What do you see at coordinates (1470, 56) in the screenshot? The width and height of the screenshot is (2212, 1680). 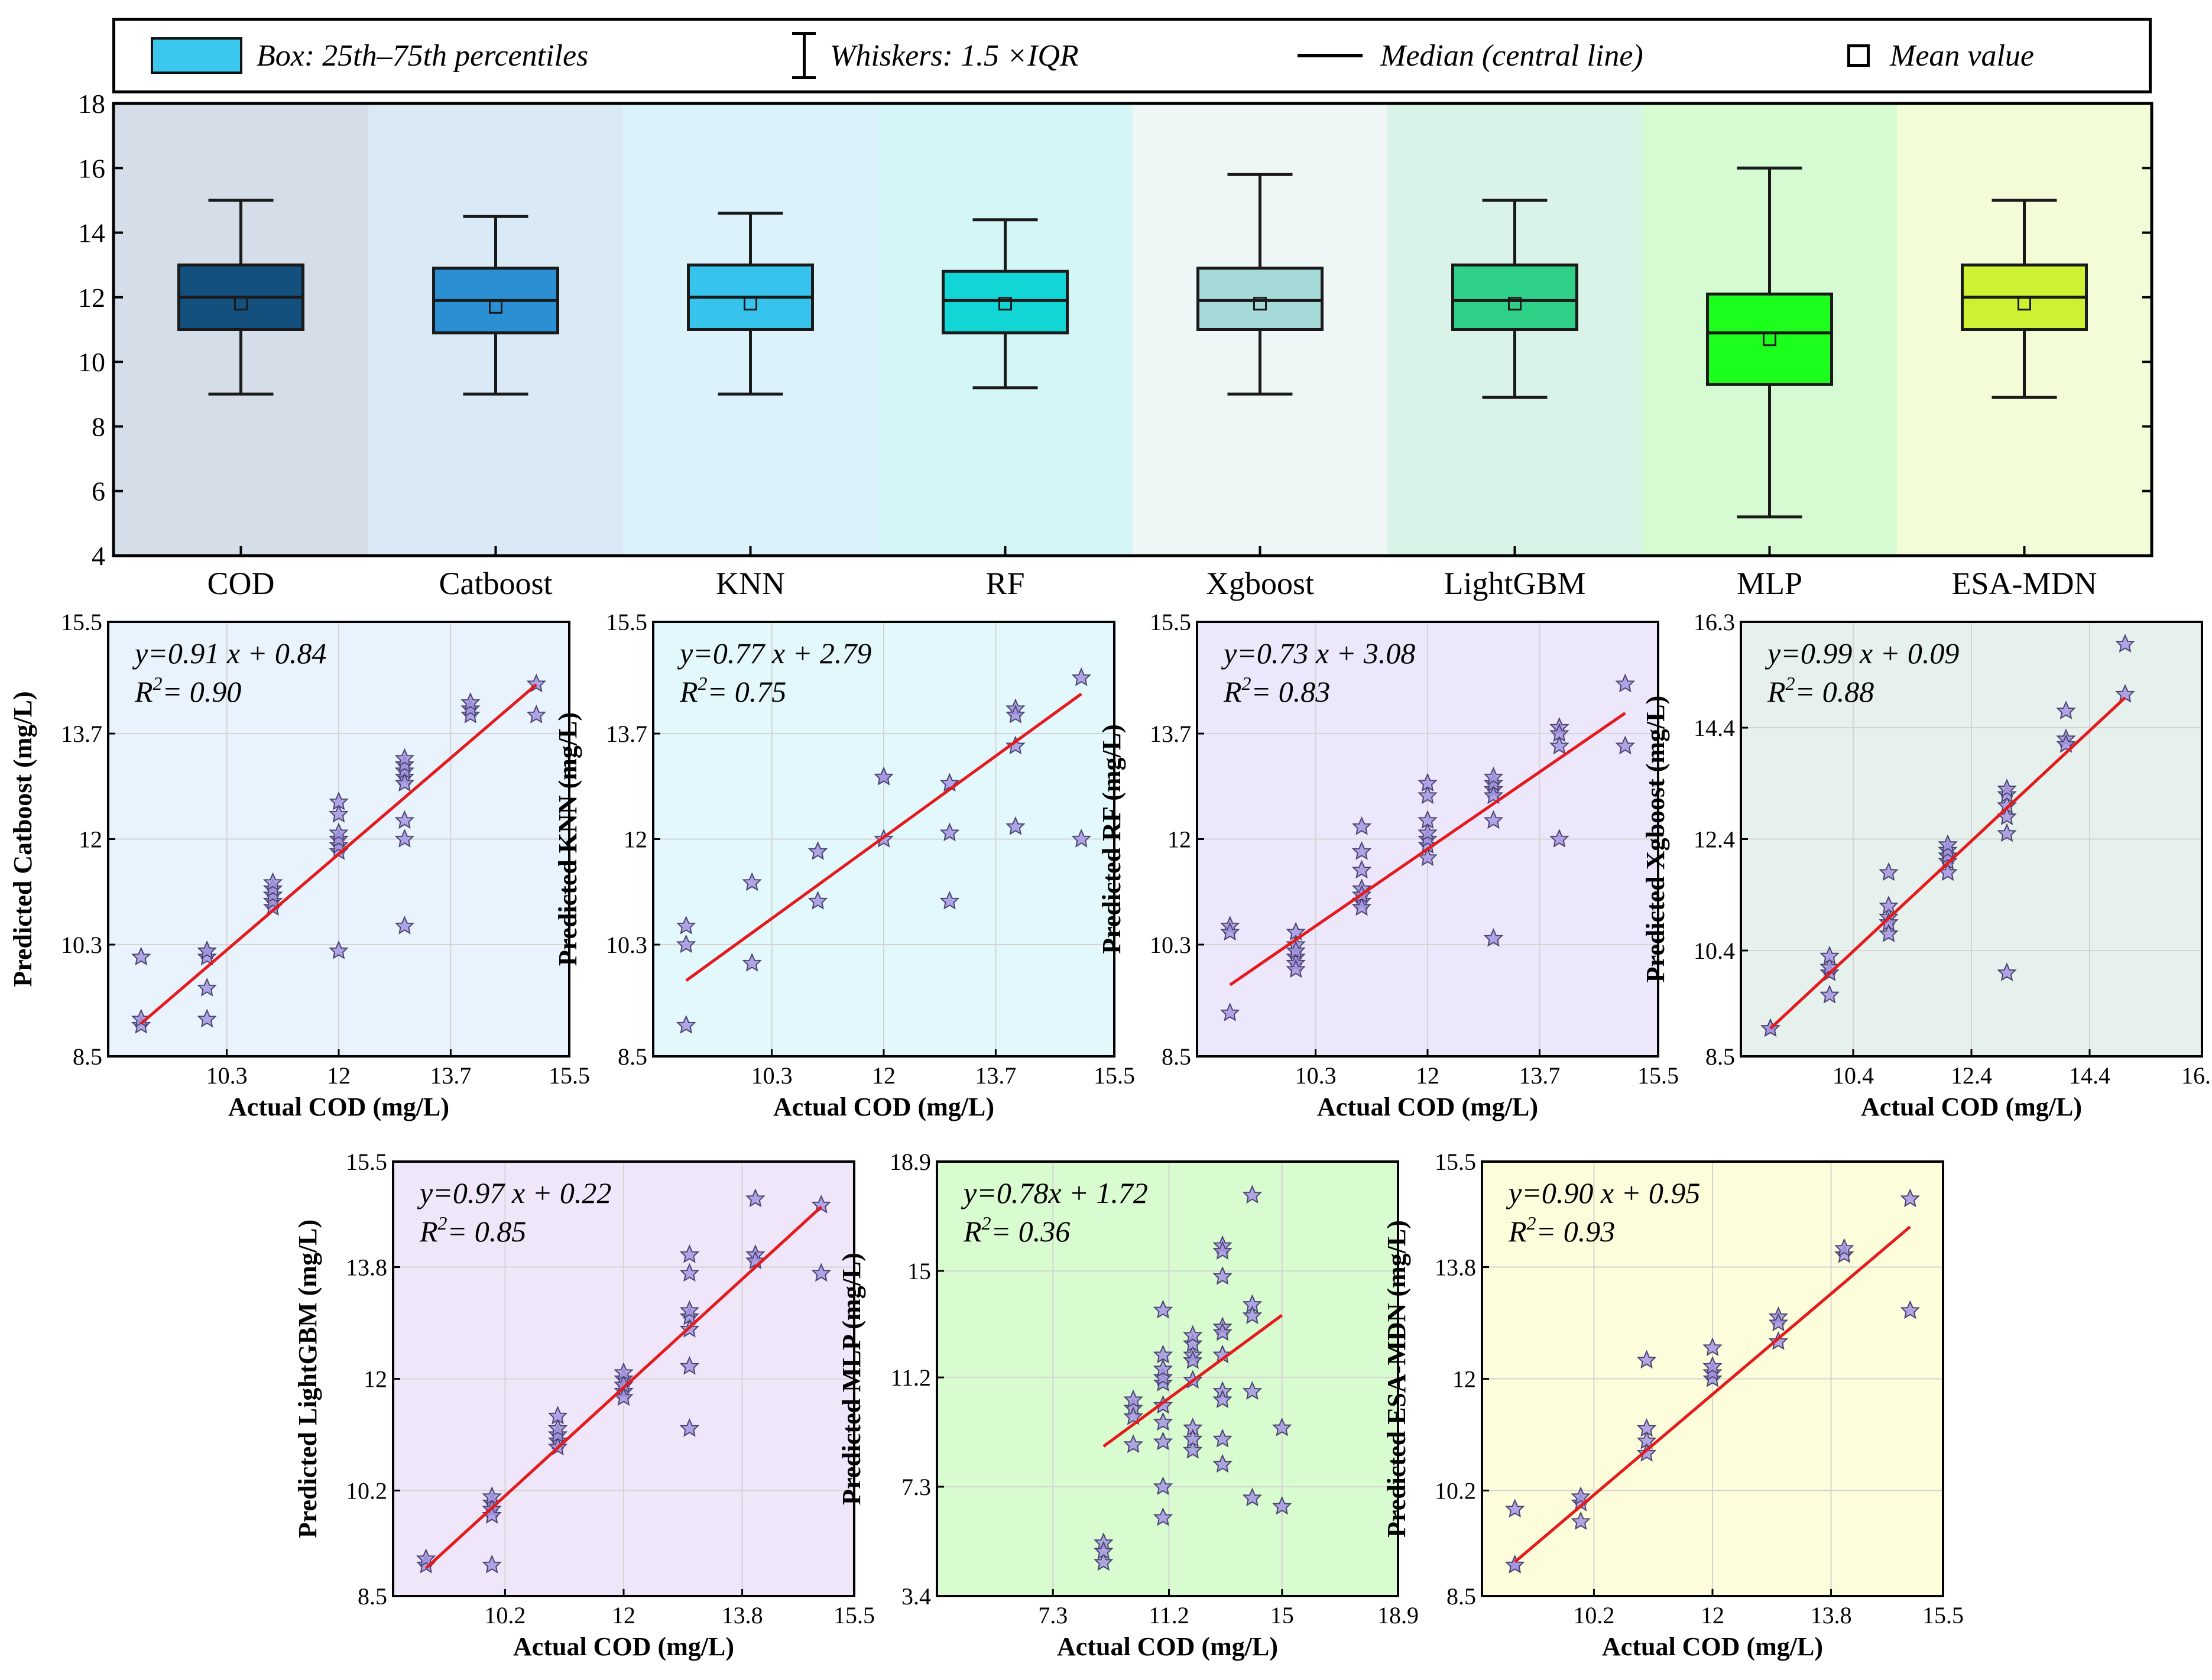 I see `legend-median-entry: Median (central line)` at bounding box center [1470, 56].